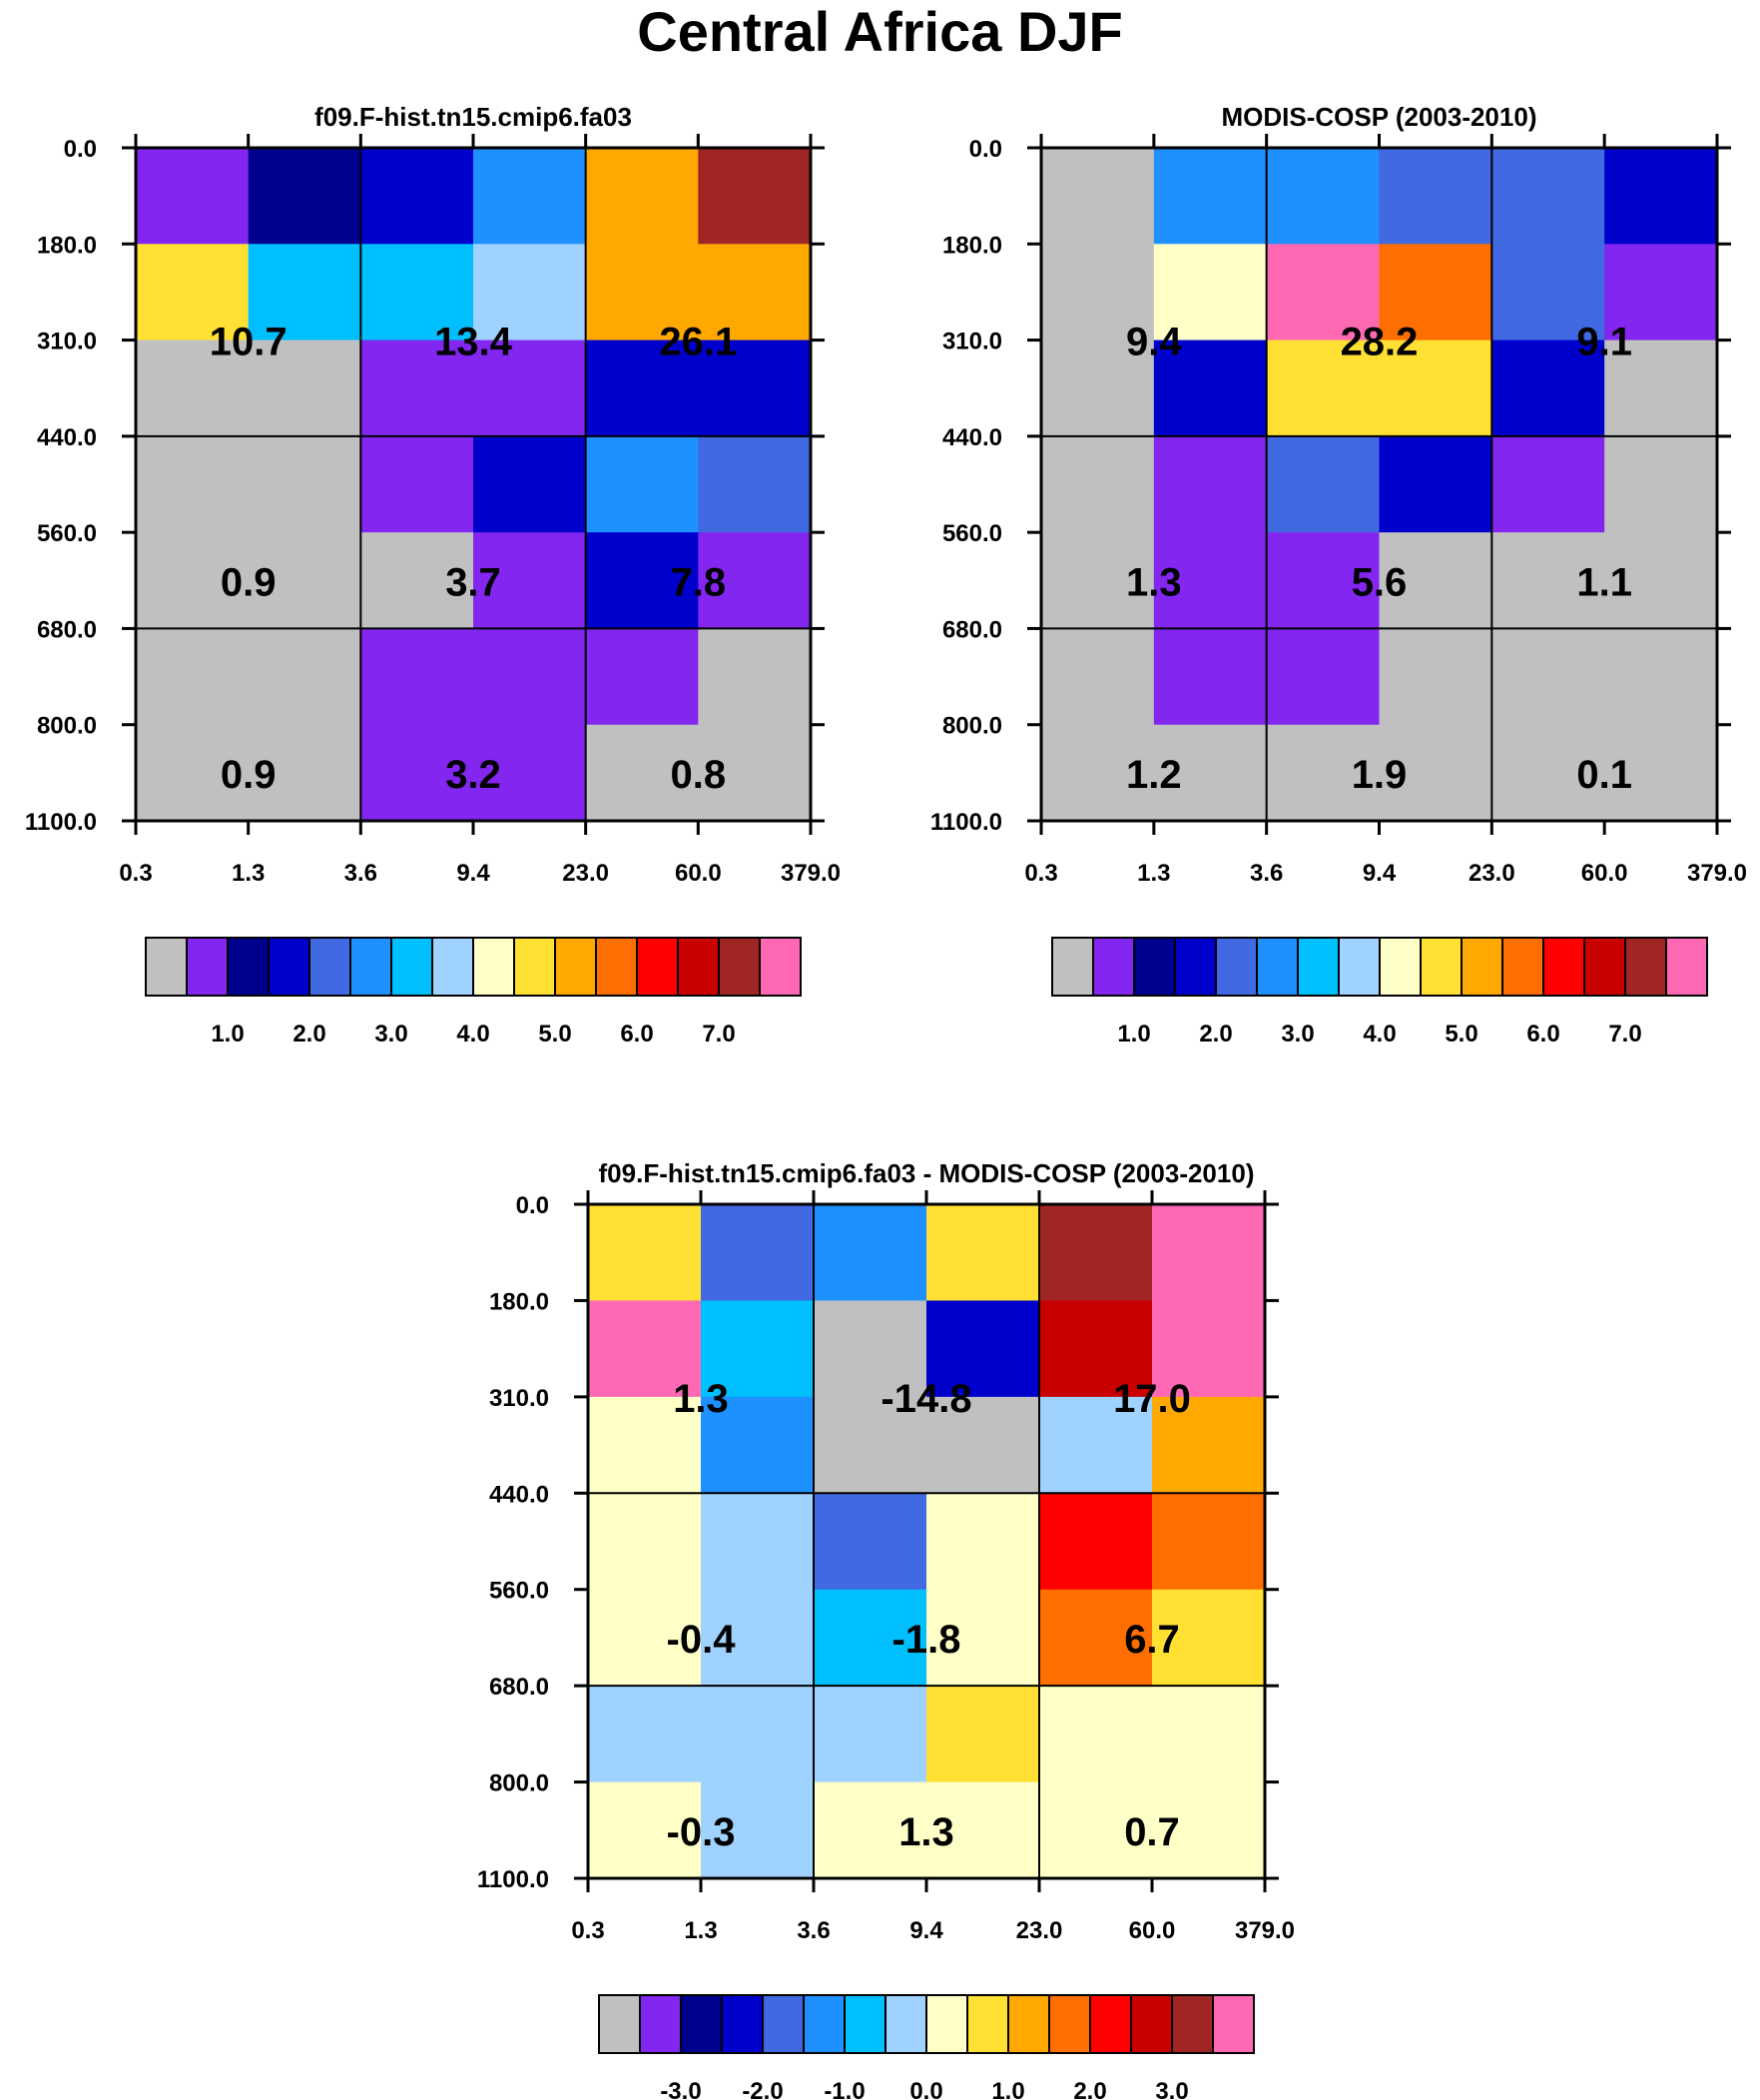 The image size is (1760, 2100). I want to click on x-tick-label: 9.4, so click(1380, 873).